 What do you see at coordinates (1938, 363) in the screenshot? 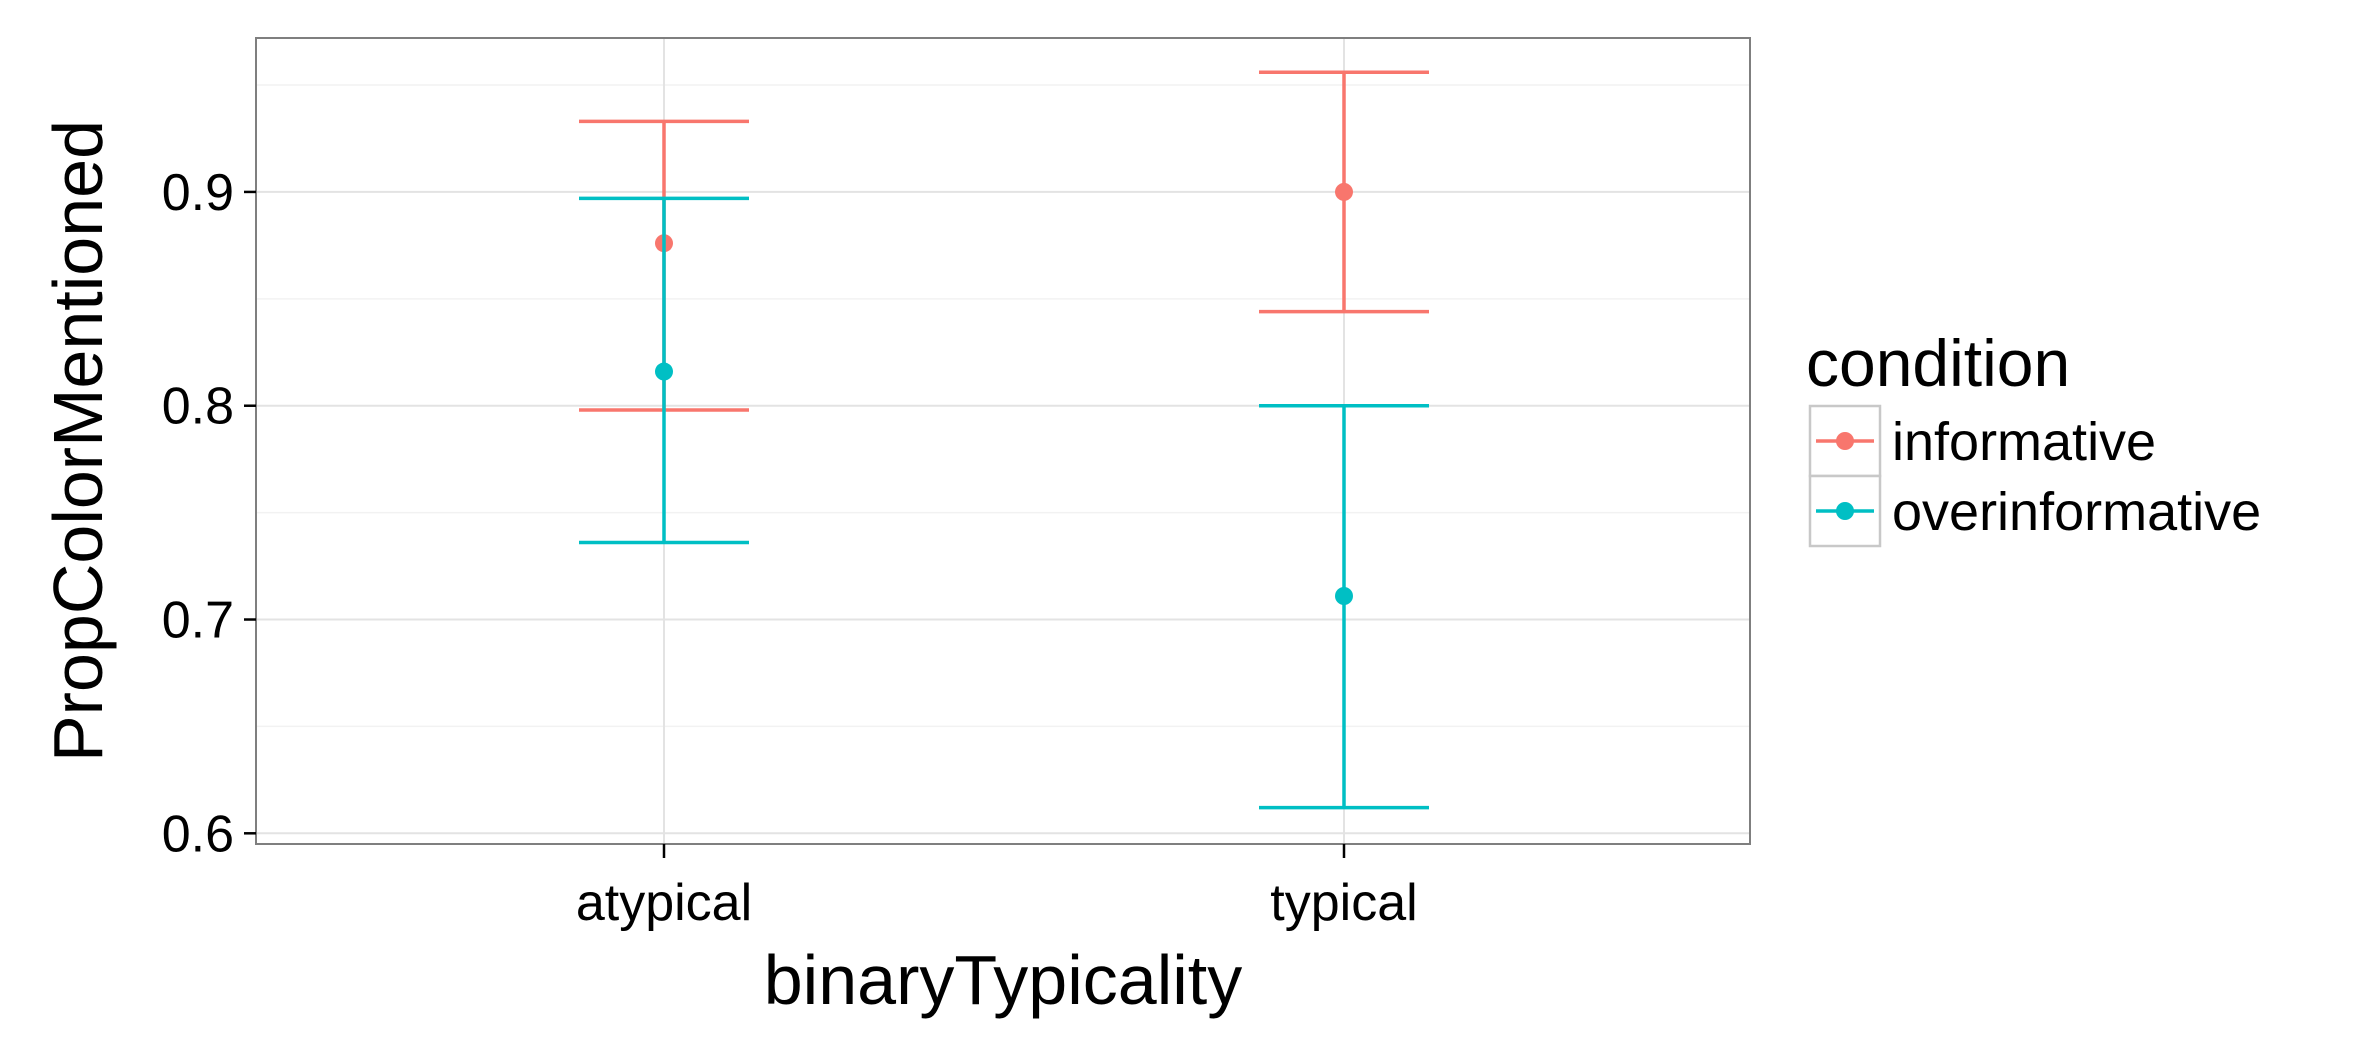
I see `legend-title: condition` at bounding box center [1938, 363].